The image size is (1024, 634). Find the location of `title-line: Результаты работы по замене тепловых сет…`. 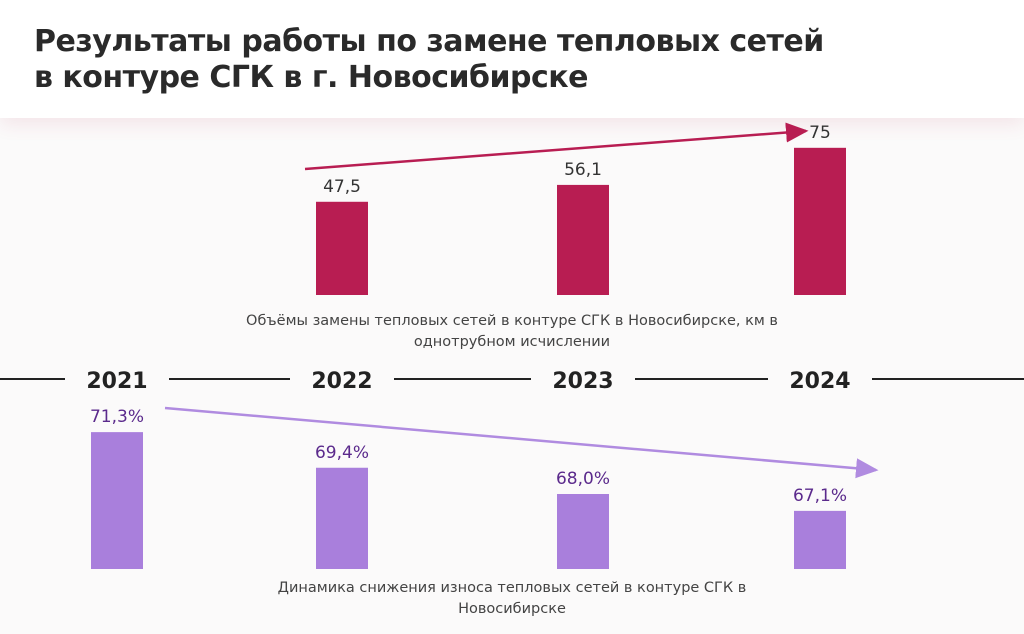

title-line: Результаты работы по замене тепловых сет… is located at coordinates (429, 41).